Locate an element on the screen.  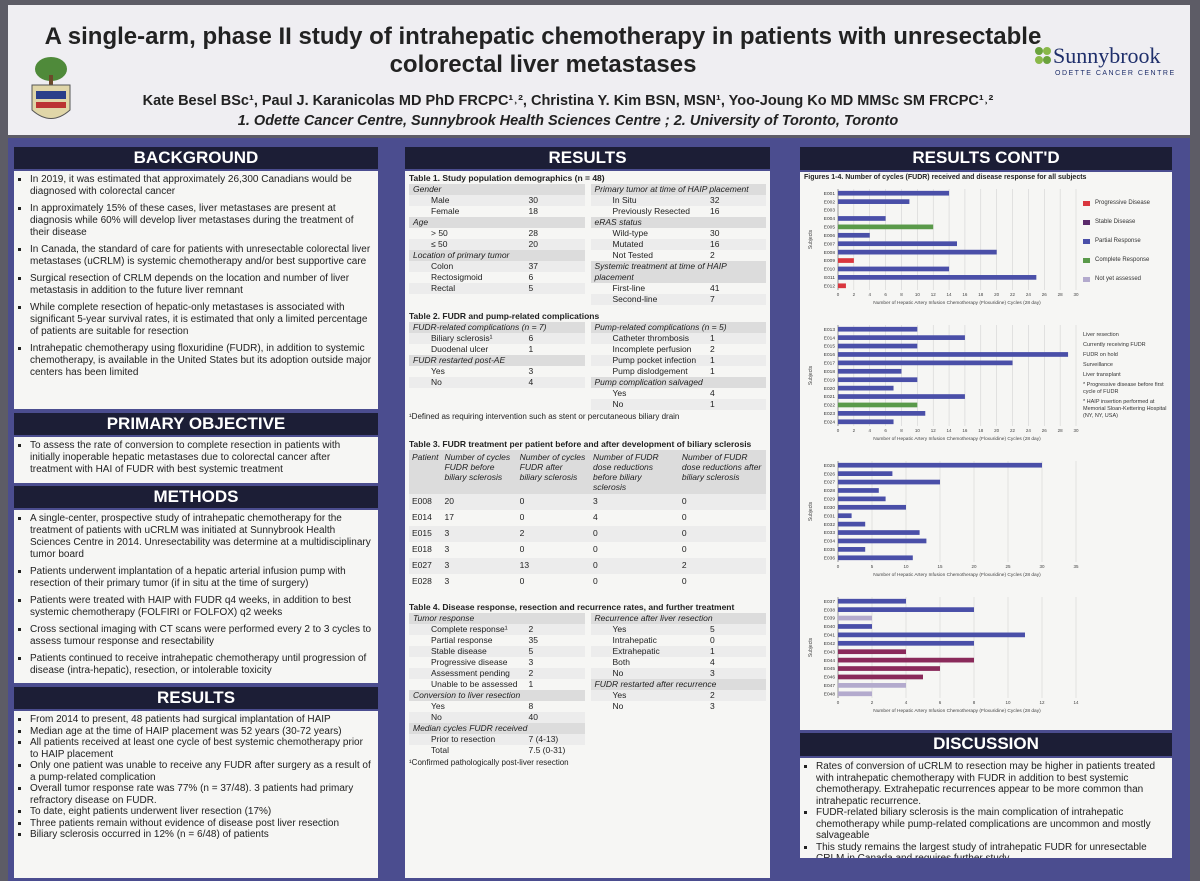
row-label: Second-line is located at coordinates (635, 299).